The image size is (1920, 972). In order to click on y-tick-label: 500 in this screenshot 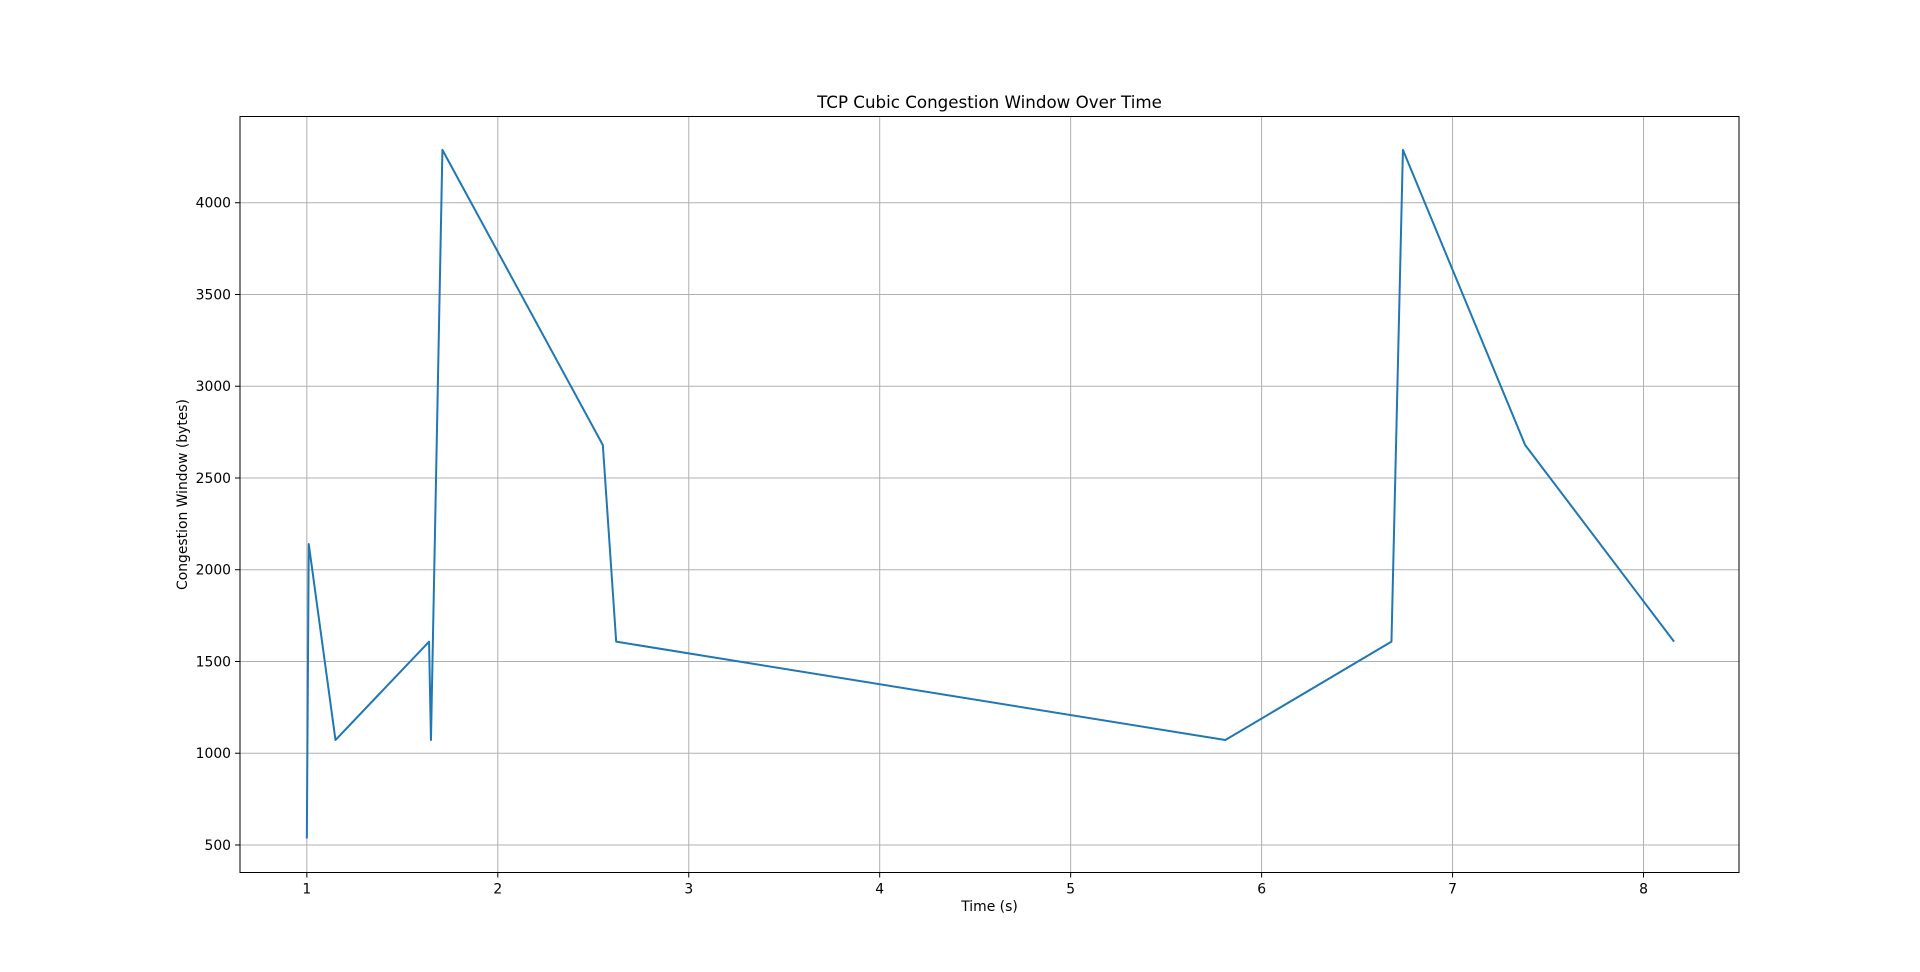, I will do `click(217, 846)`.